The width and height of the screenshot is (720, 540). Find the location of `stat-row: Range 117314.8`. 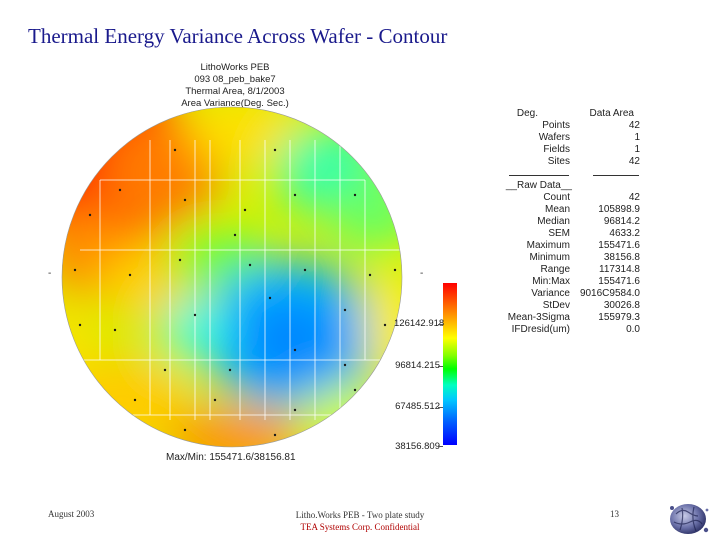

stat-row: Range 117314.8 is located at coordinates (567, 270).